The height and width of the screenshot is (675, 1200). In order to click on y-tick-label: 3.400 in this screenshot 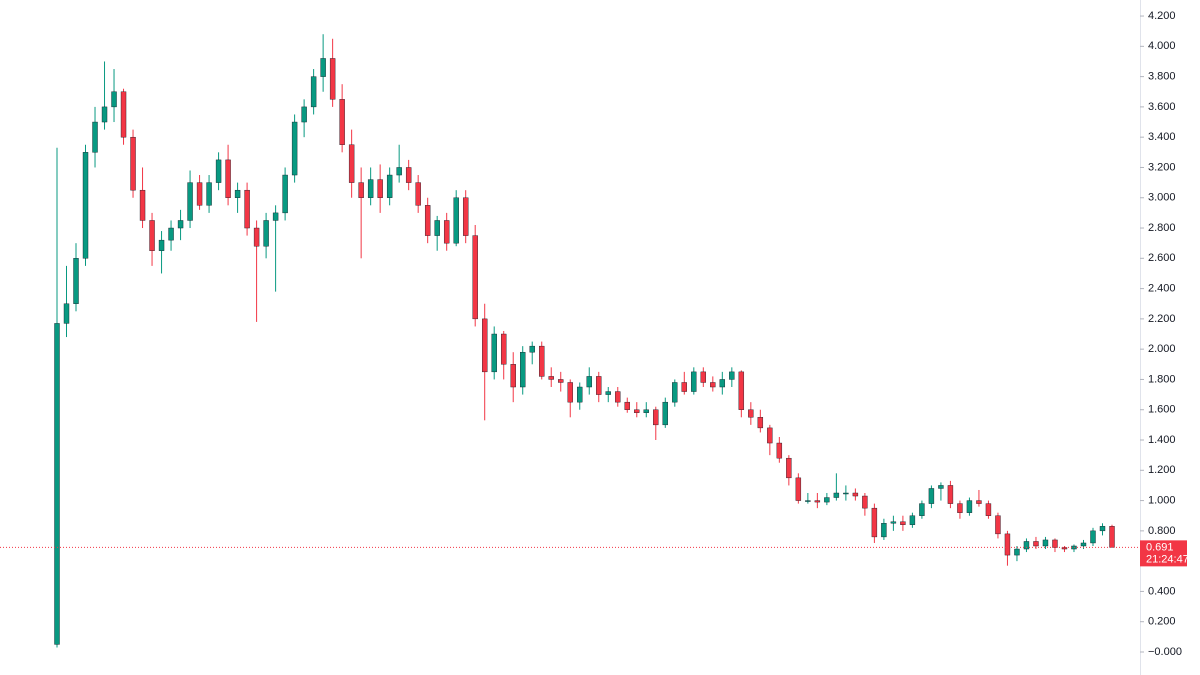, I will do `click(1162, 137)`.